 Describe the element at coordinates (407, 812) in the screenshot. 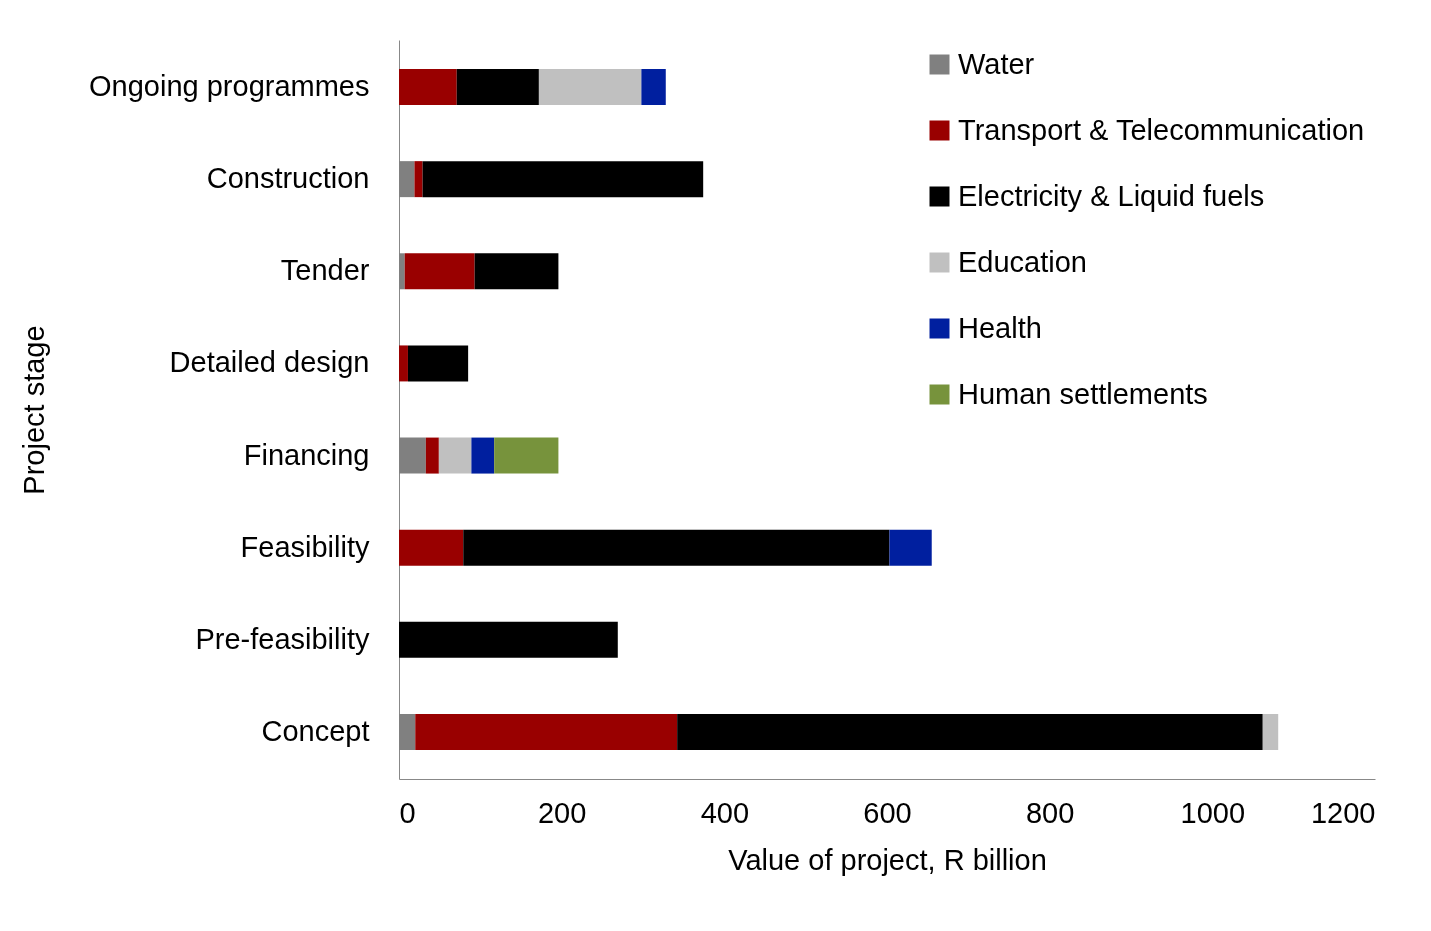

I see `x-tick-label: 0` at that location.